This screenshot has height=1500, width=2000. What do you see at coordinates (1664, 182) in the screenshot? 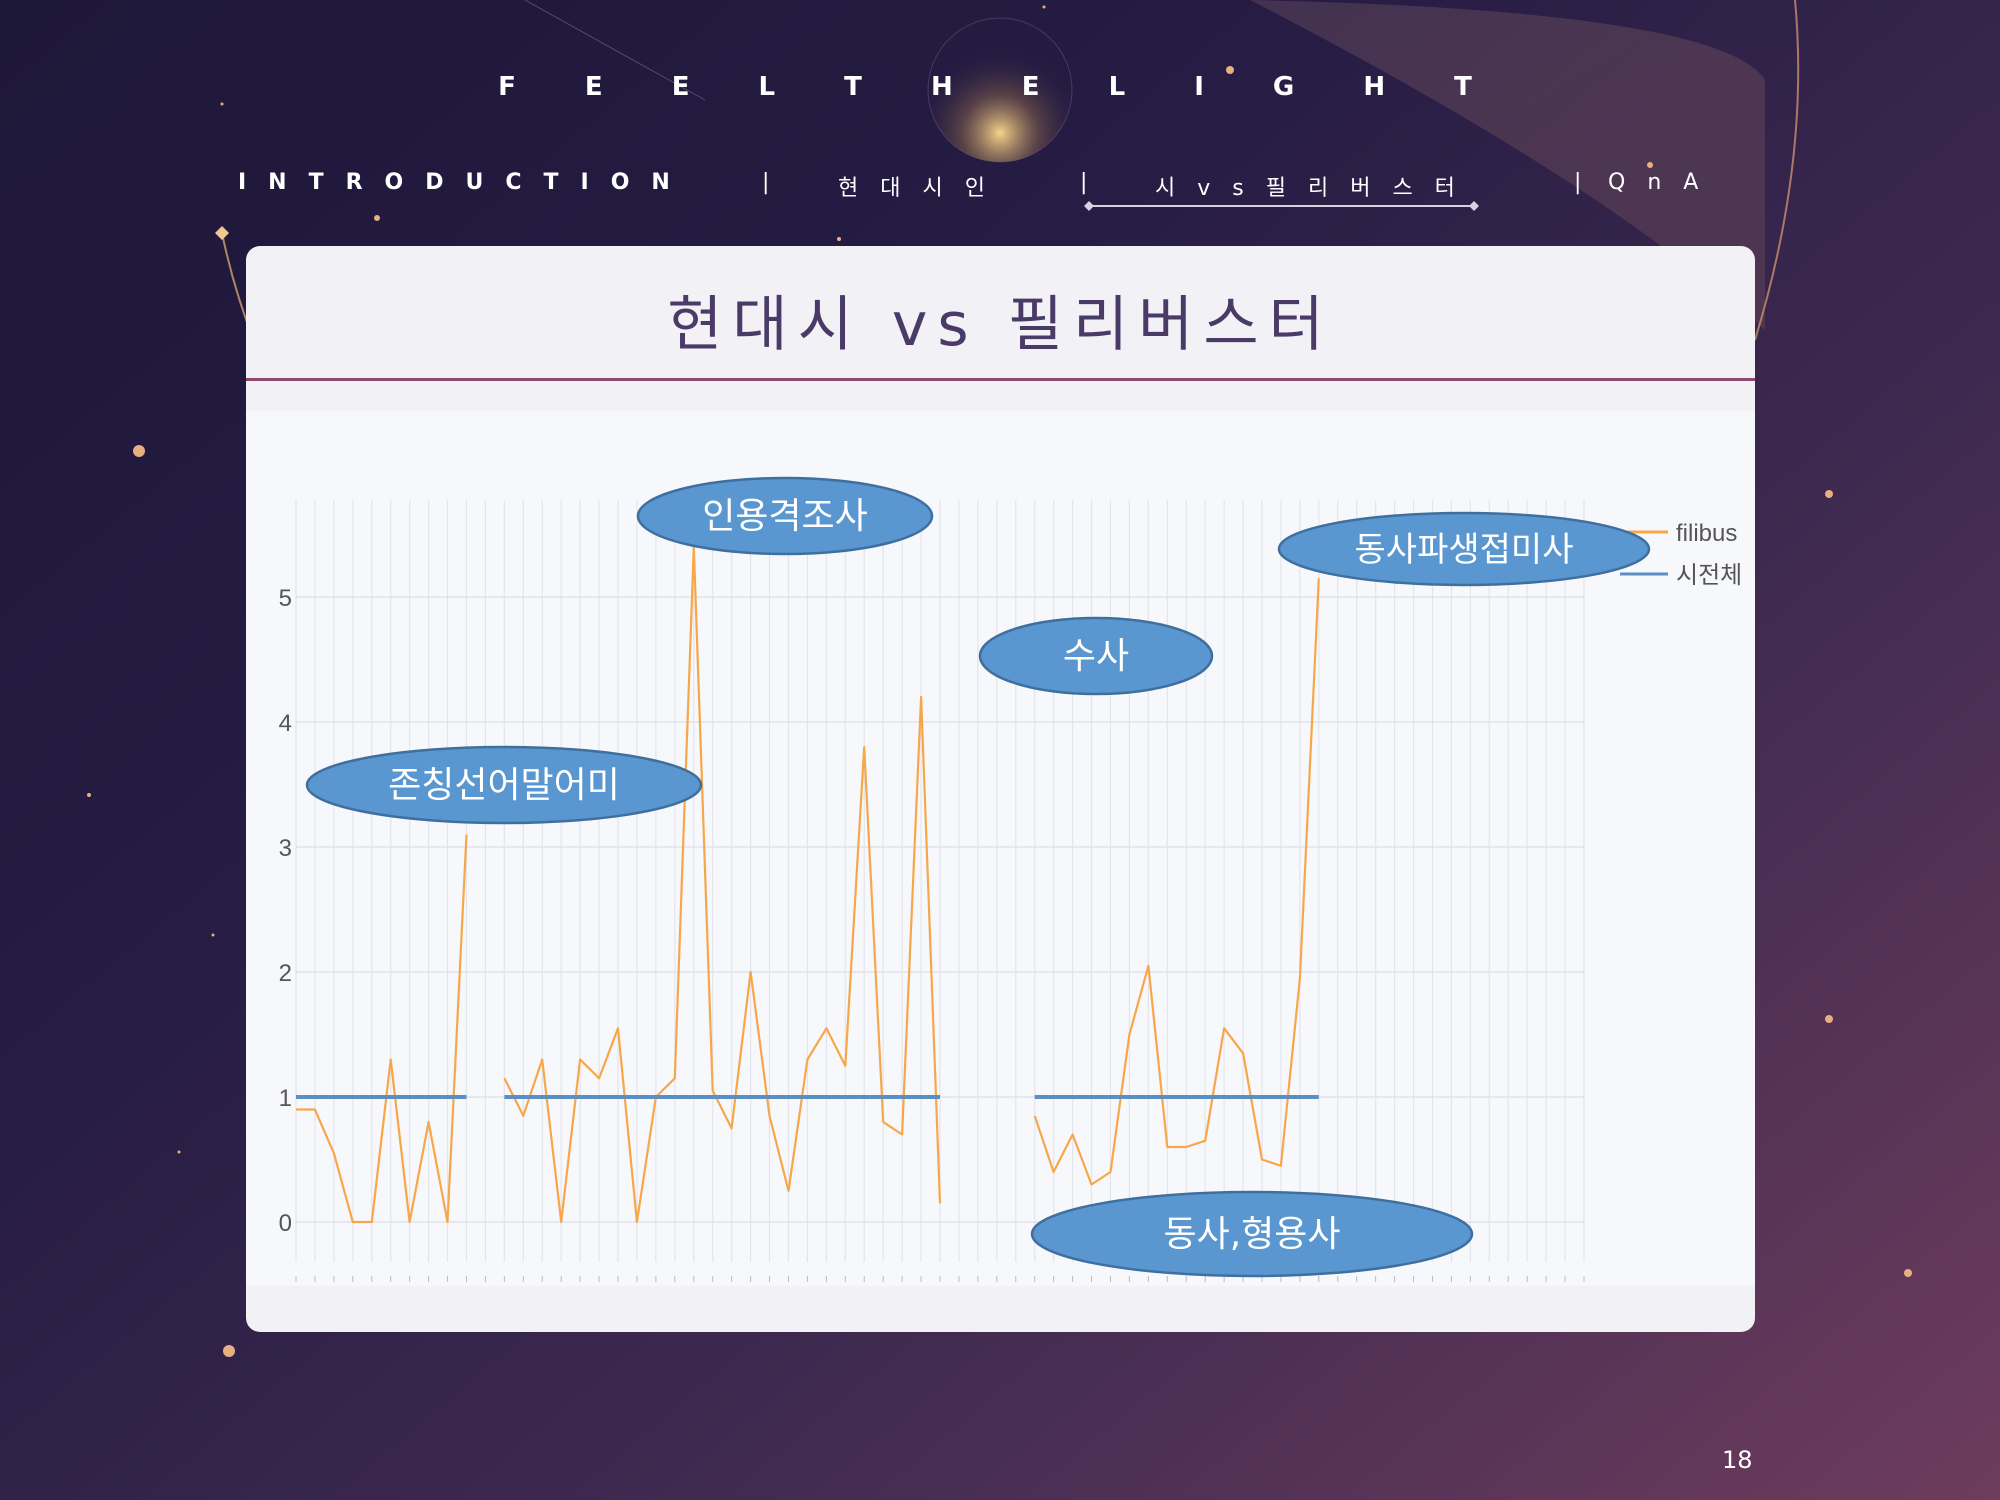
I see `nav-qna: QnA` at bounding box center [1664, 182].